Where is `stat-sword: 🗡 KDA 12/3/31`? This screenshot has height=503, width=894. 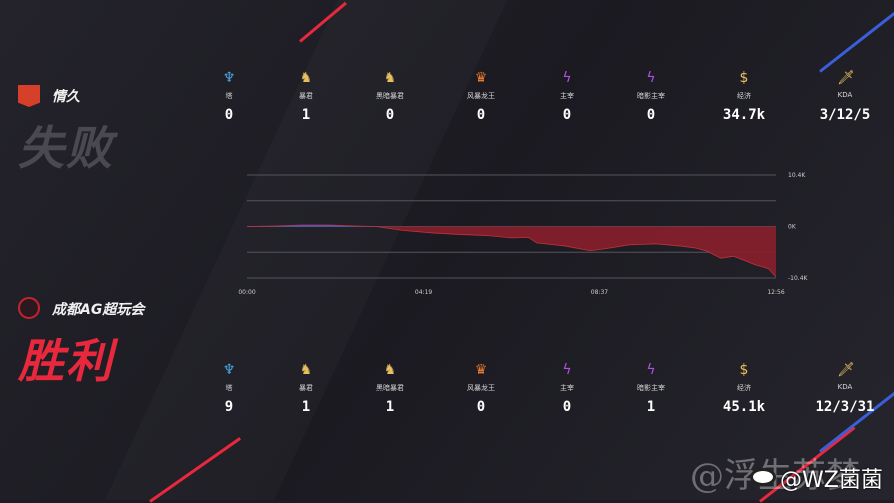
stat-sword: 🗡 KDA 12/3/31 is located at coordinates (845, 388).